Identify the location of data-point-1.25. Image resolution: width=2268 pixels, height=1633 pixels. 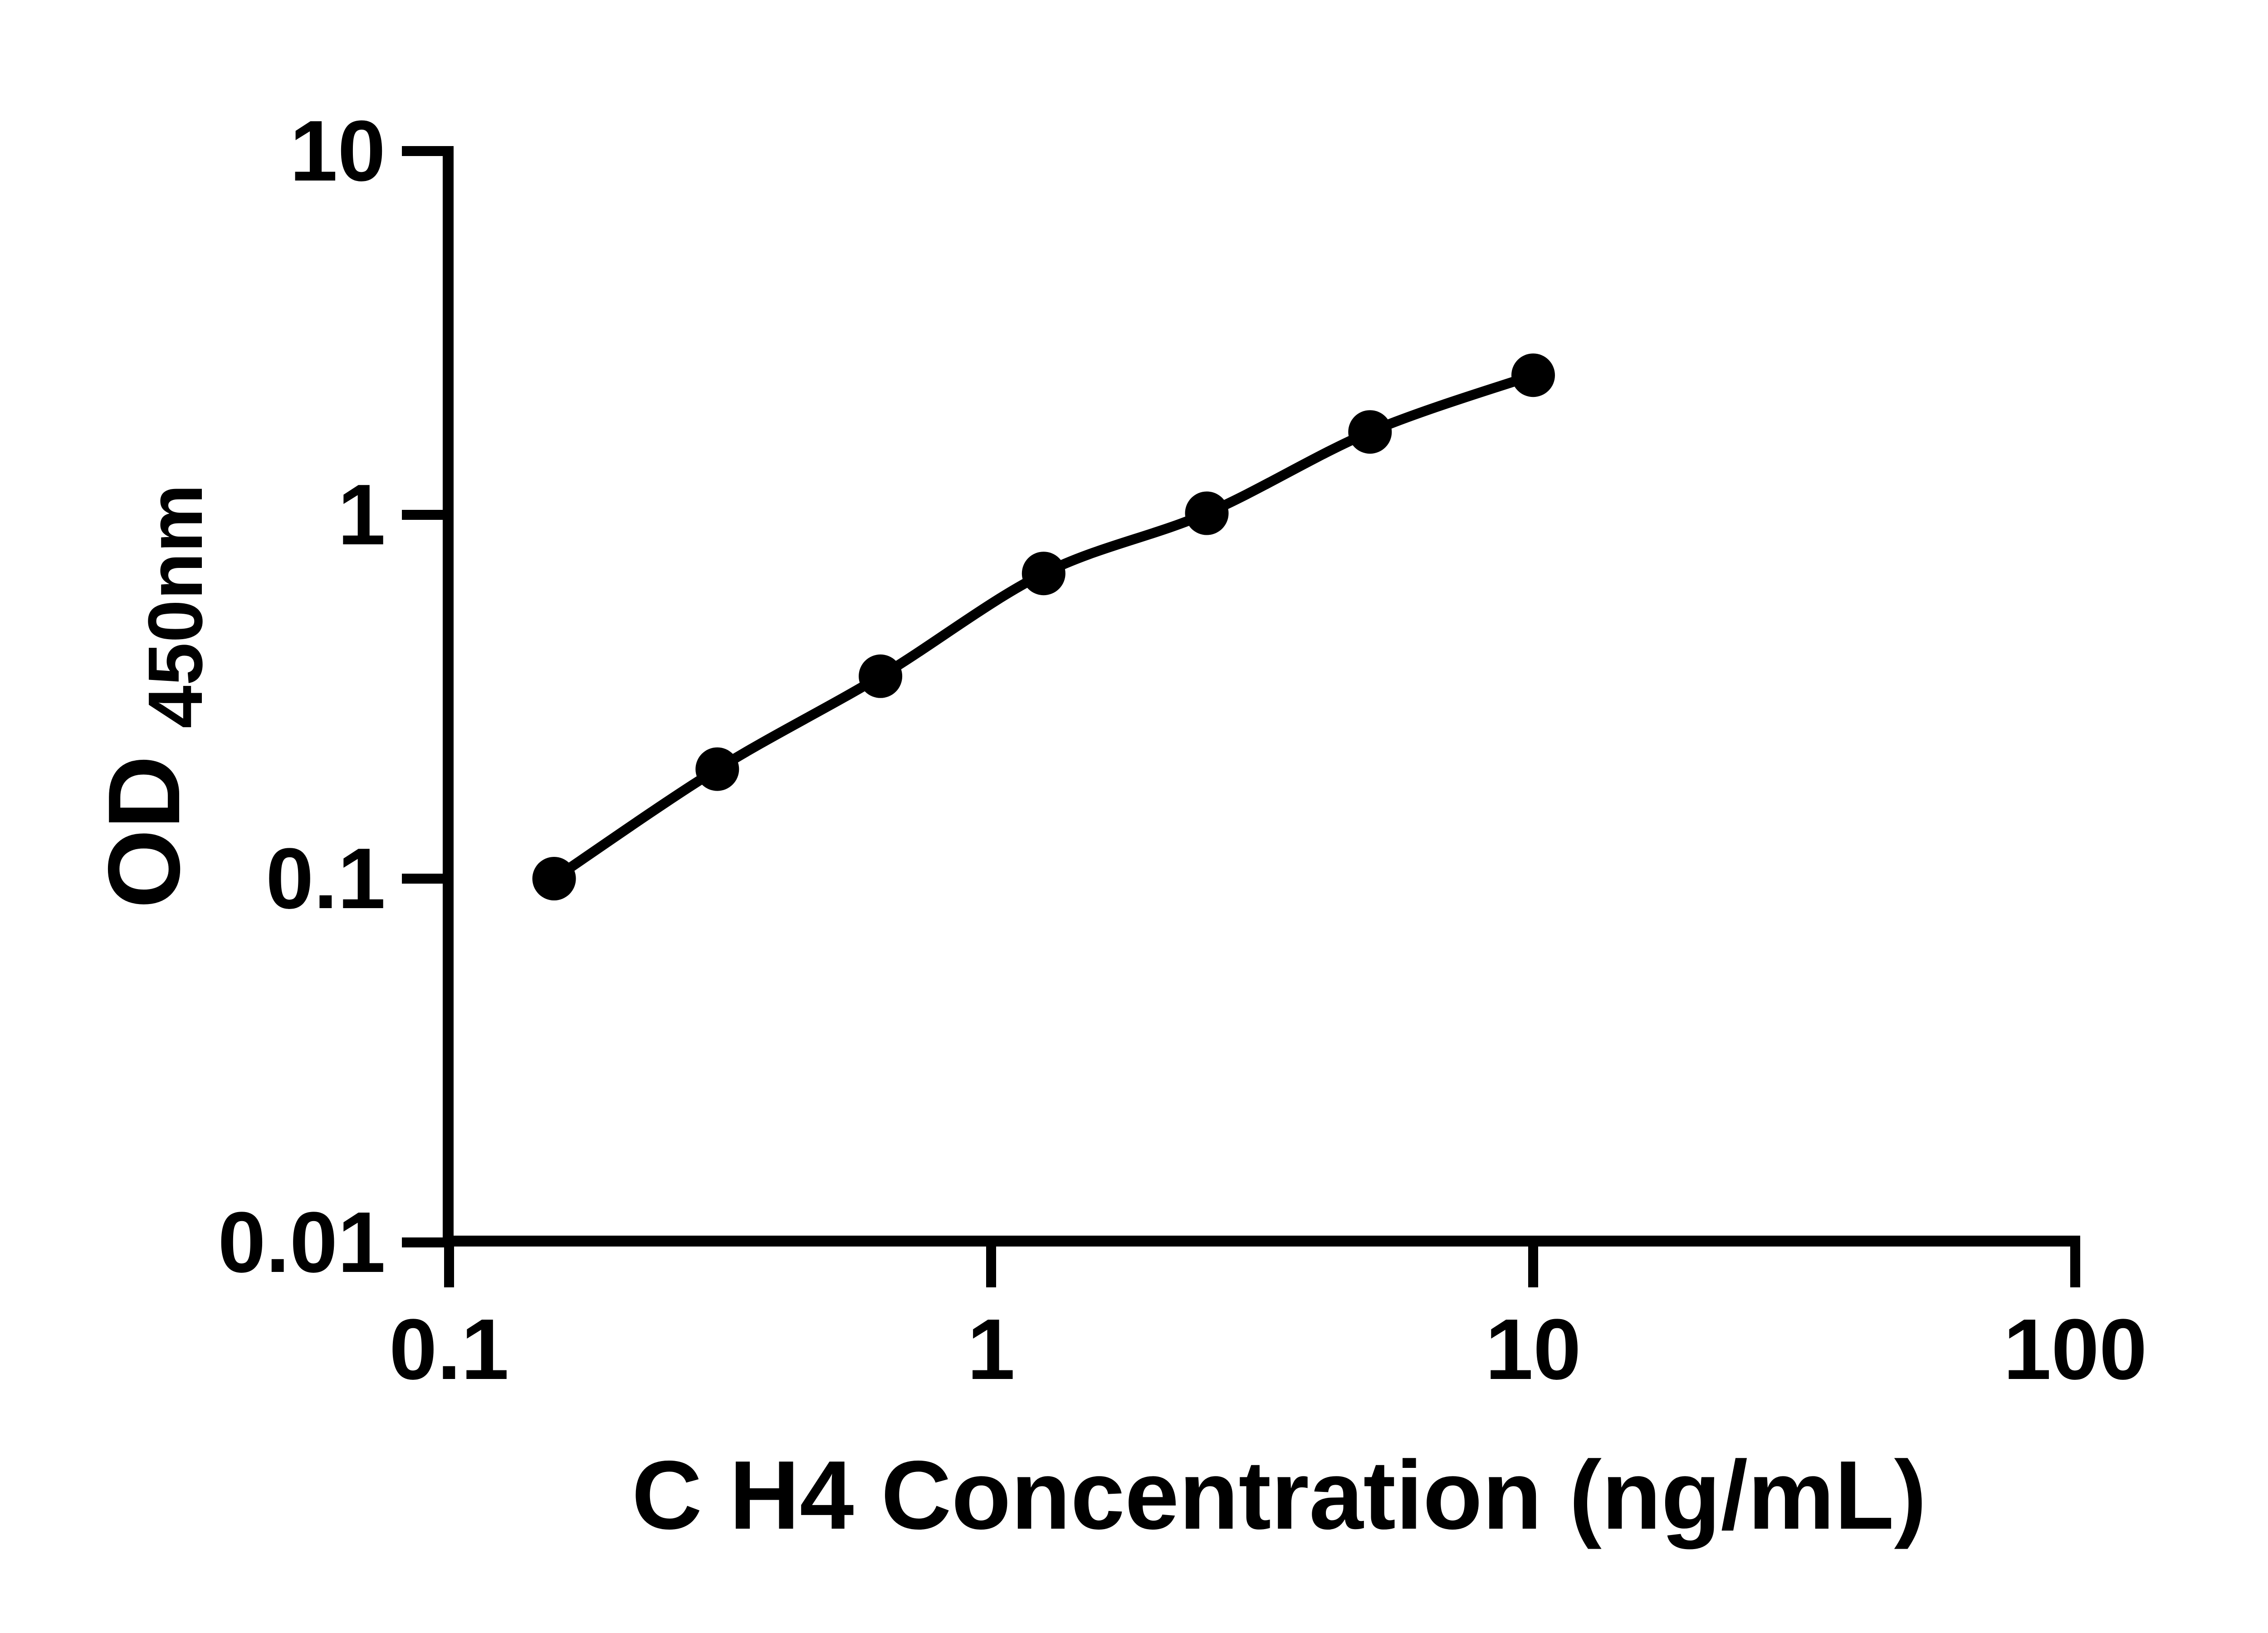
(1044, 574).